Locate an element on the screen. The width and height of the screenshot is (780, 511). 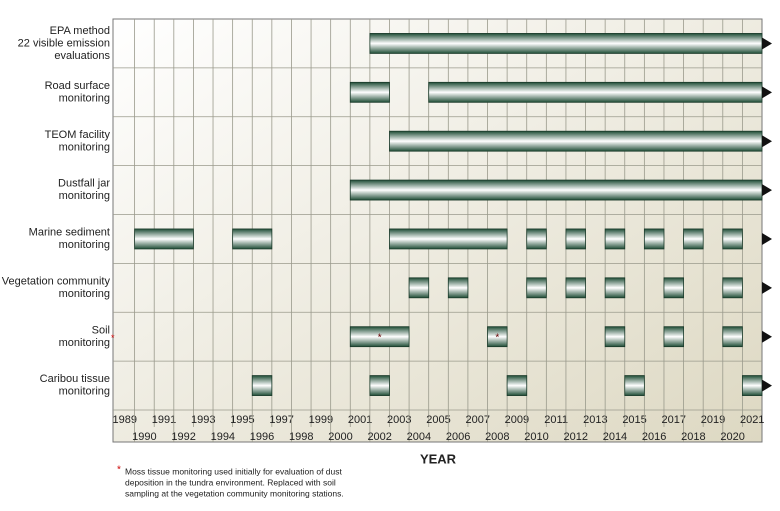
year-label: 1999 is located at coordinates (321, 420).